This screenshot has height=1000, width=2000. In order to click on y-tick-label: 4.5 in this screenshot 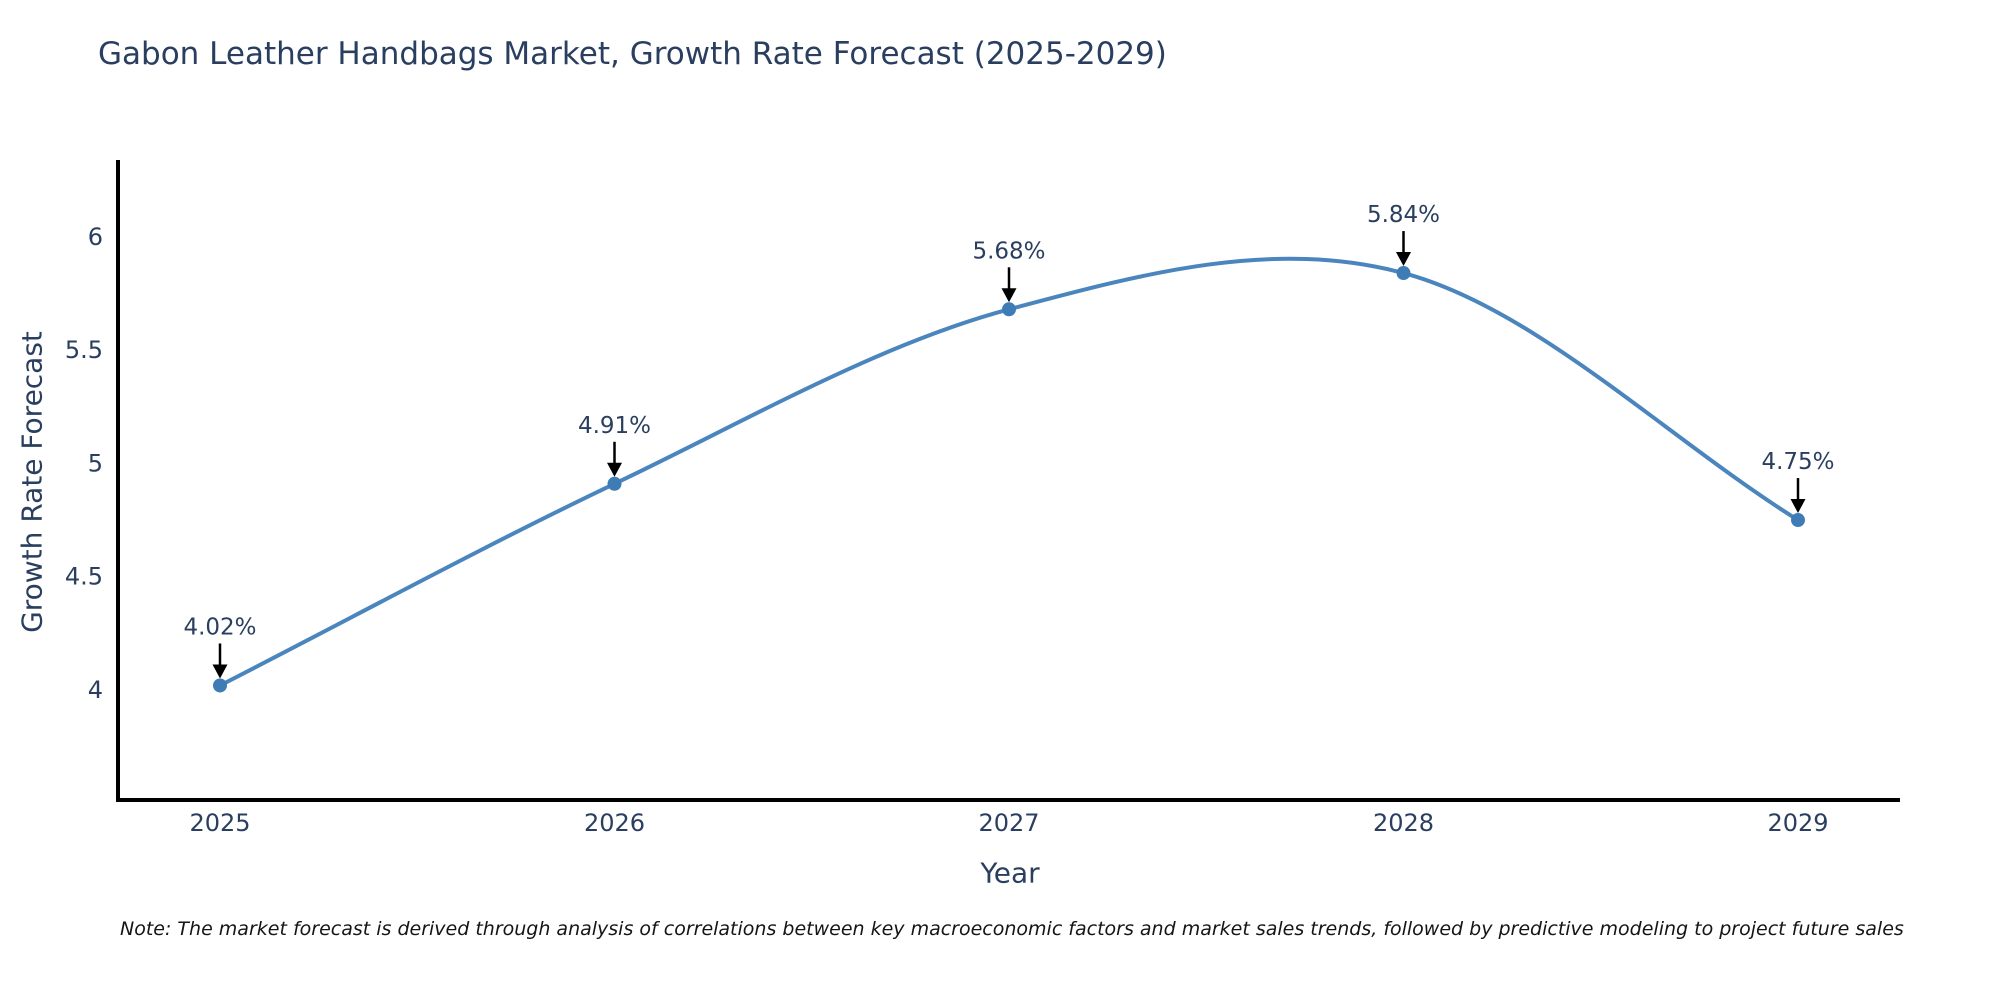, I will do `click(84, 577)`.